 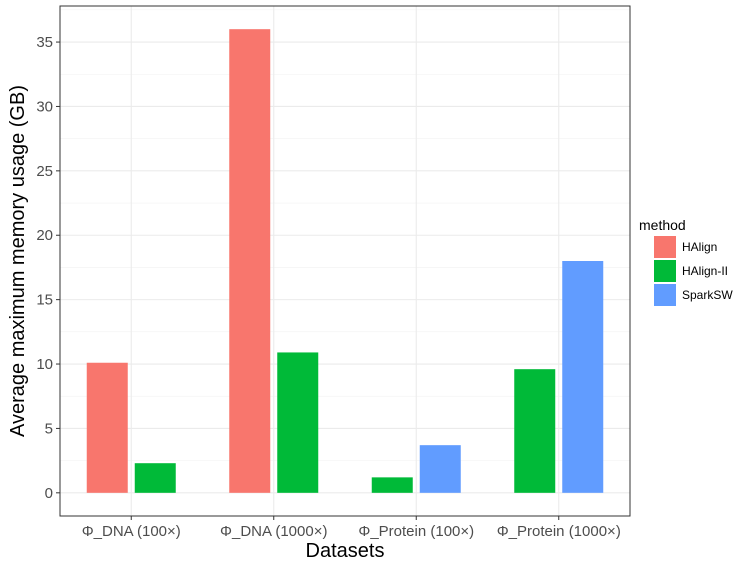 I want to click on y-tick-label: 10, so click(x=44, y=364).